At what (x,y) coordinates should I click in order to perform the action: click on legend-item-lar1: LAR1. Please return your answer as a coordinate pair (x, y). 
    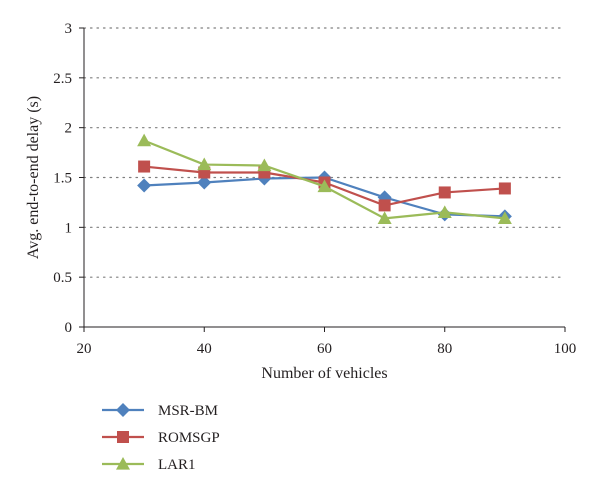
    Looking at the image, I should click on (149, 465).